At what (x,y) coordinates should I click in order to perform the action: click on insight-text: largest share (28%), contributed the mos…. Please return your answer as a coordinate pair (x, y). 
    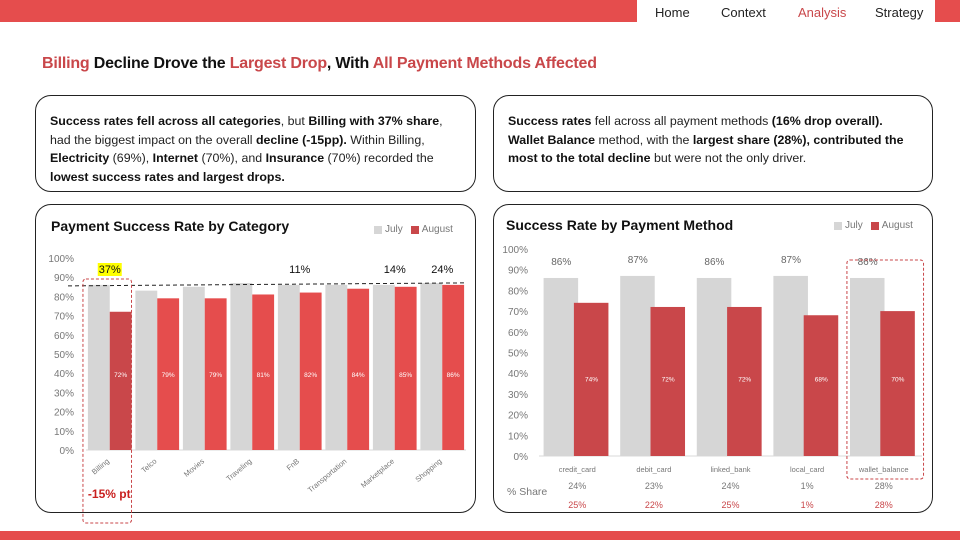
    Looking at the image, I should click on (706, 149).